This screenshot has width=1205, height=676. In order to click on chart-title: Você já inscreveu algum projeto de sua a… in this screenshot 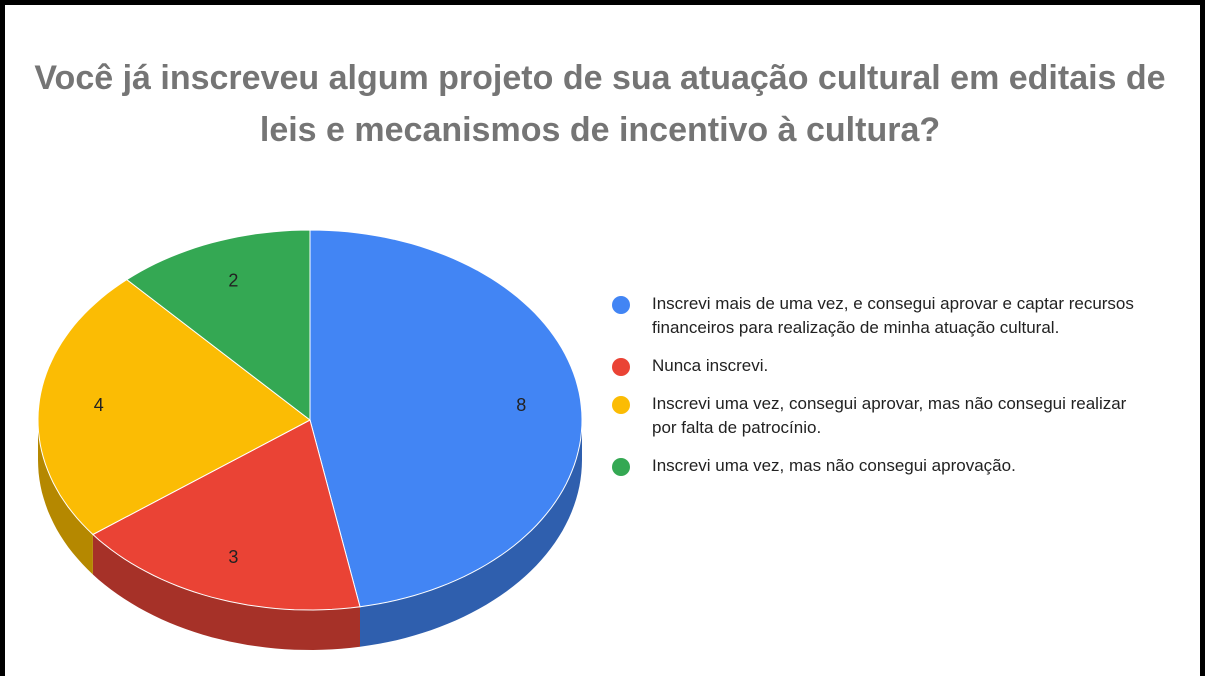, I will do `click(600, 104)`.